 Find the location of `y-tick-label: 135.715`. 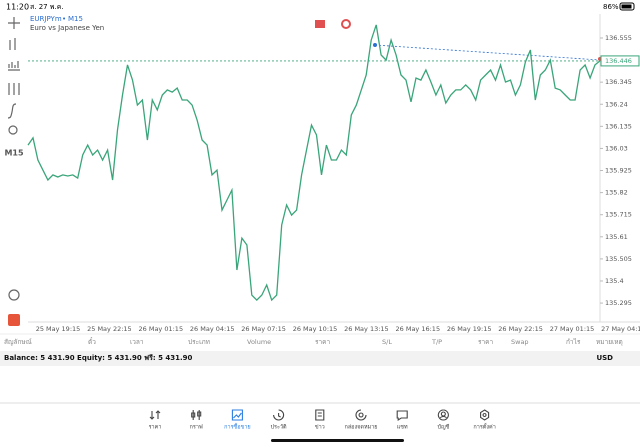

y-tick-label: 135.715 is located at coordinates (618, 215).